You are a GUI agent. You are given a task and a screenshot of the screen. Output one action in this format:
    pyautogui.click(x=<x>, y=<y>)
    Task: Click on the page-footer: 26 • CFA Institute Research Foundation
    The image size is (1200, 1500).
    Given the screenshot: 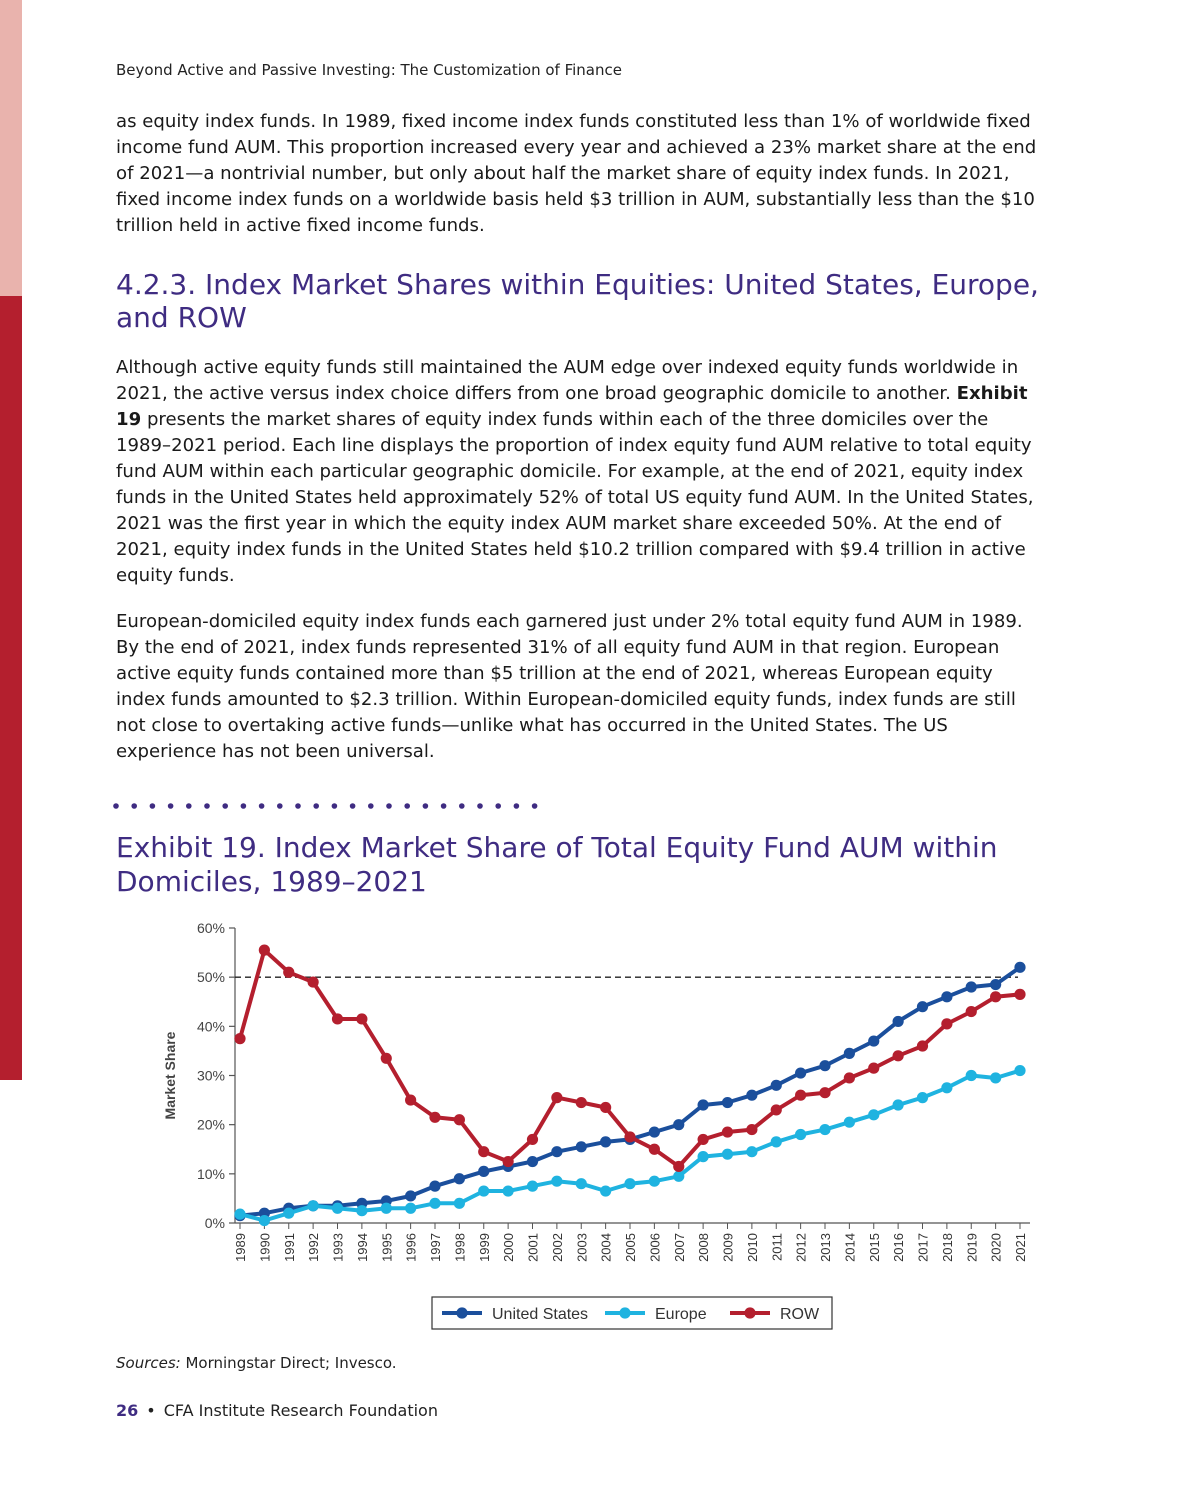 What is the action you would take?
    pyautogui.click(x=277, y=1410)
    